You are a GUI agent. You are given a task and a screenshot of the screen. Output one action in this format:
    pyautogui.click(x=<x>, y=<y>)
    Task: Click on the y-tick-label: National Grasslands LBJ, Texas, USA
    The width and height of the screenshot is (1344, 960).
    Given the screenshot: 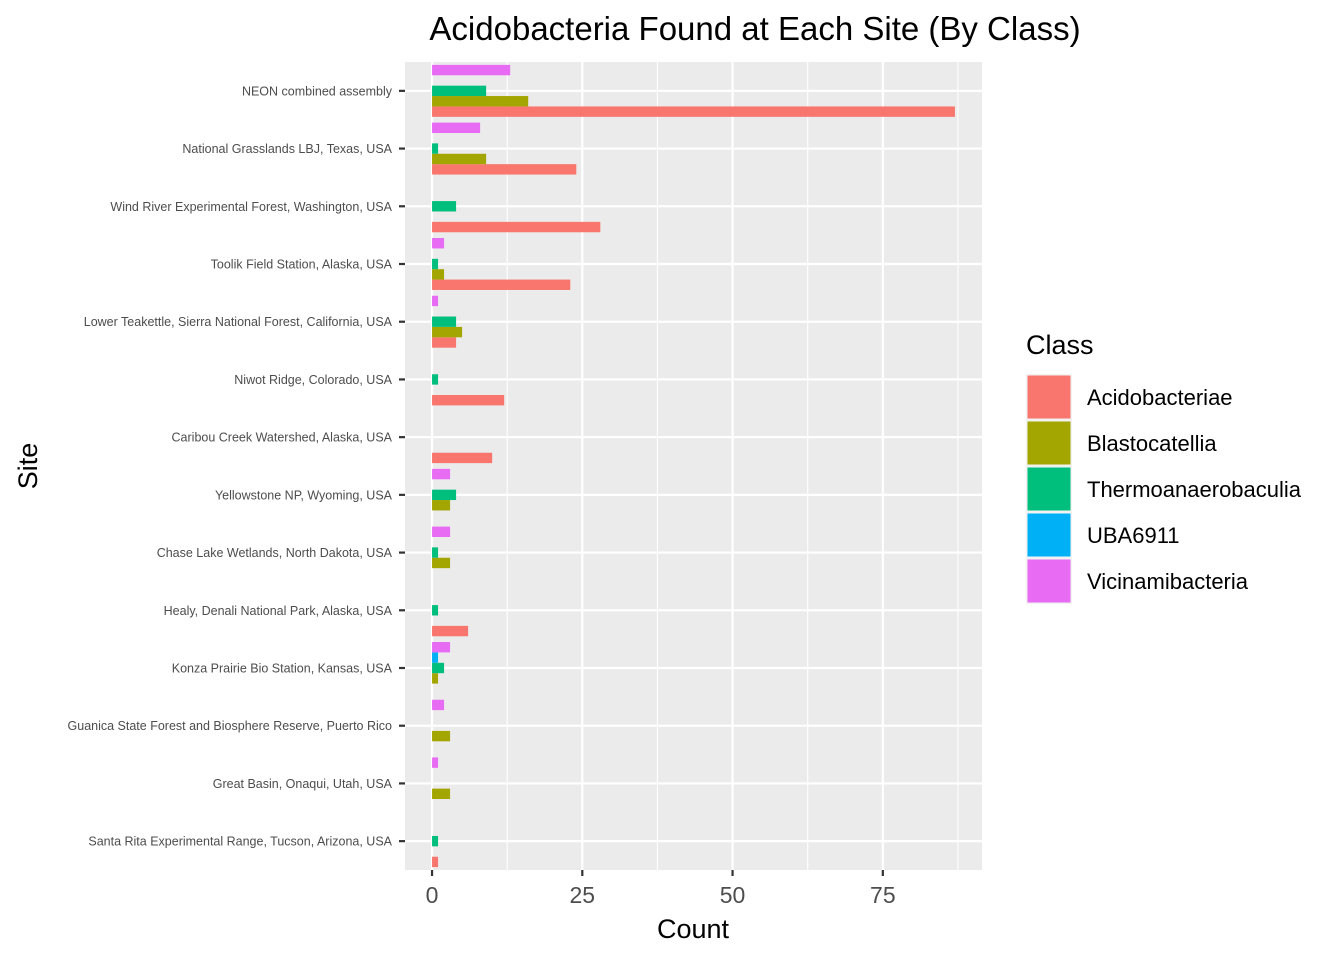 What is the action you would take?
    pyautogui.click(x=287, y=149)
    